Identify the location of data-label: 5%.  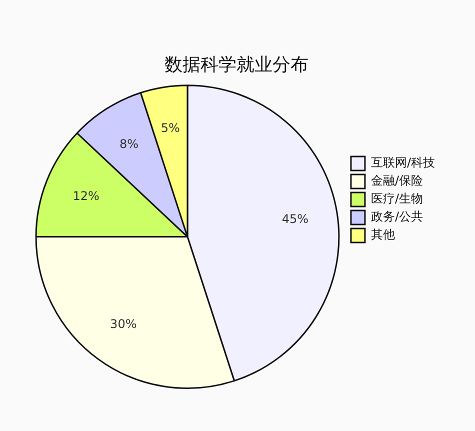
(170, 128).